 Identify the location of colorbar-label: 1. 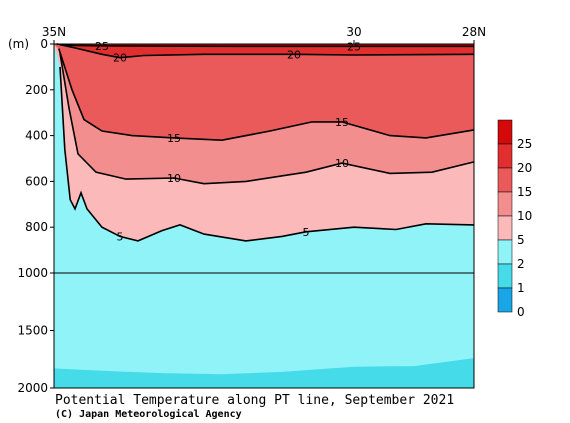
(521, 288).